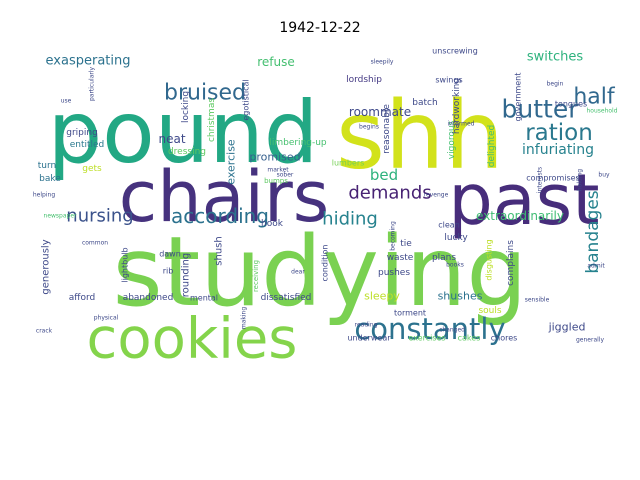  Describe the element at coordinates (82, 298) in the screenshot. I see `cloud-word: afford` at that location.